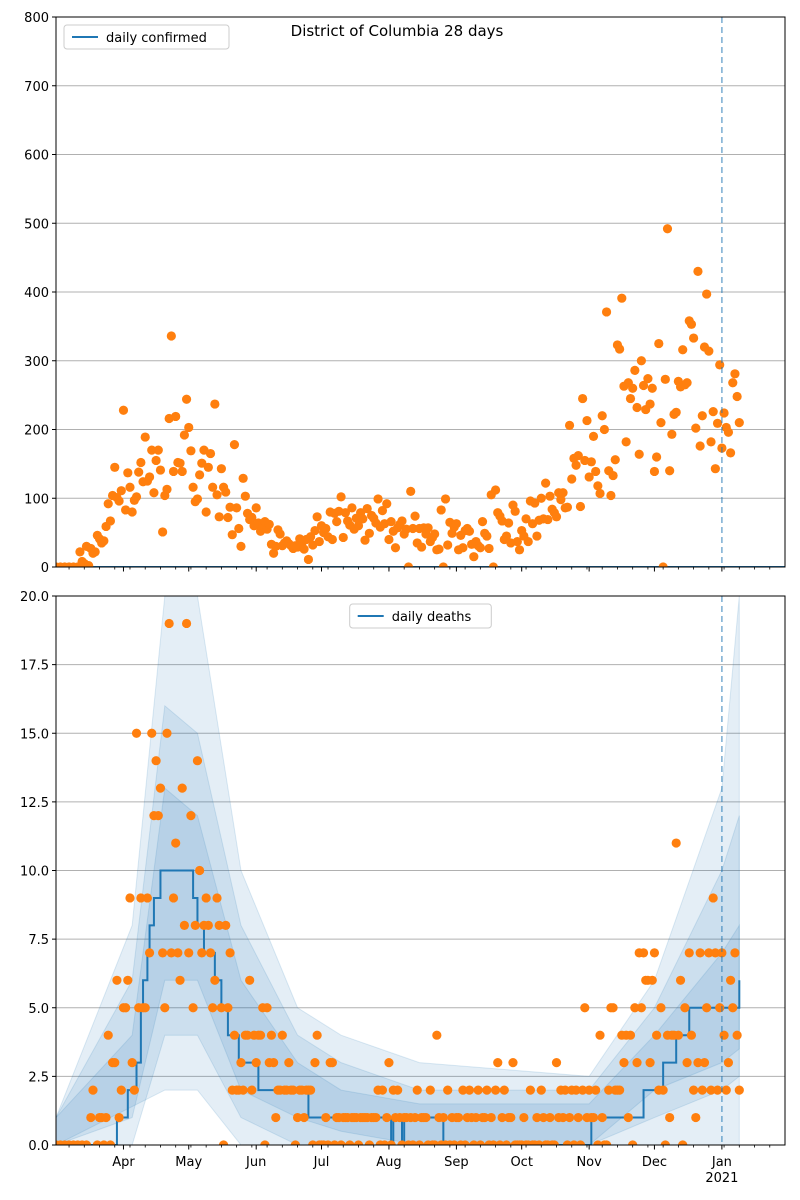 Image resolution: width=800 pixels, height=1200 pixels. Describe the element at coordinates (45, 568) in the screenshot. I see `y-tick-label: 0` at that location.